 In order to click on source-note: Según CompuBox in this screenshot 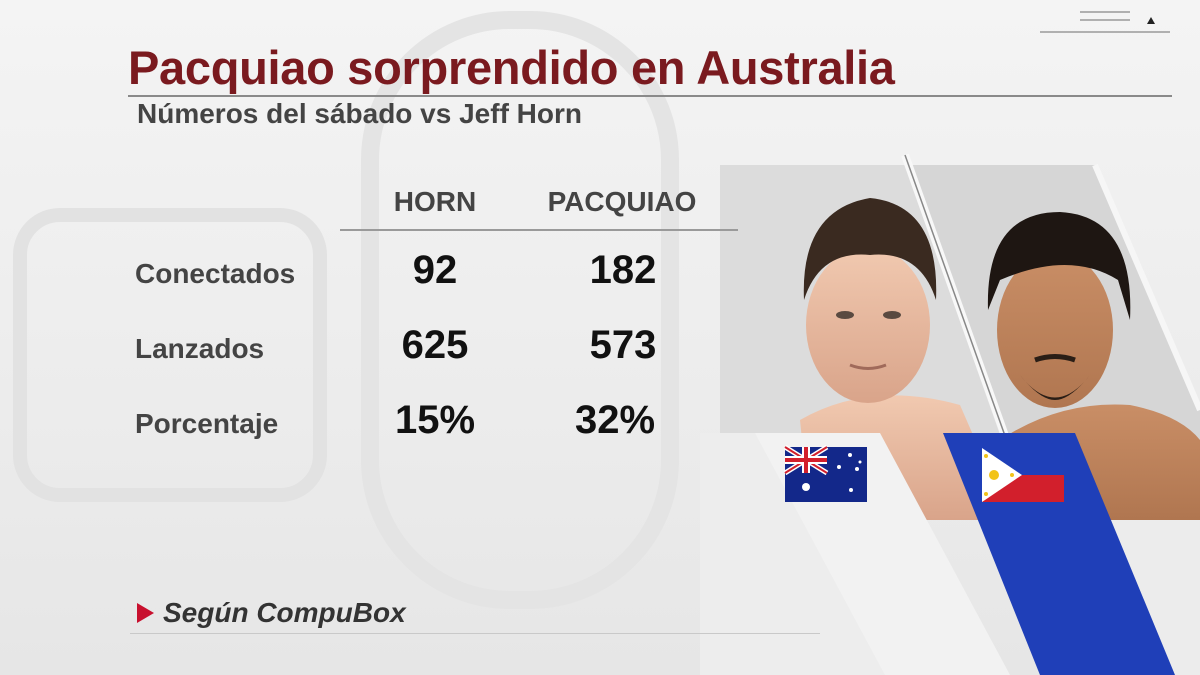, I will do `click(284, 612)`.